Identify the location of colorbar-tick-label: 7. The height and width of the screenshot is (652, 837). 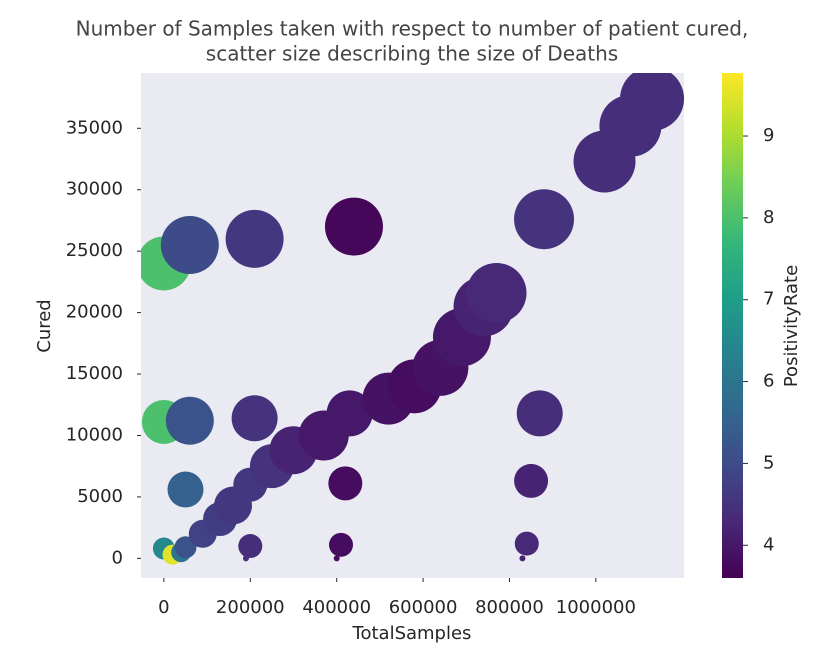
(768, 299).